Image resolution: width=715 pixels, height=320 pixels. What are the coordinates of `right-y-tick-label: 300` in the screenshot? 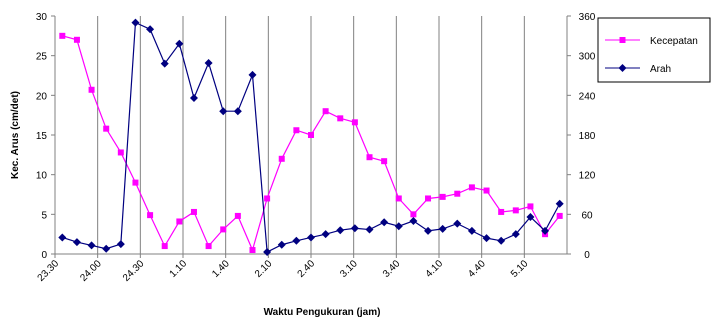 It's located at (587, 57).